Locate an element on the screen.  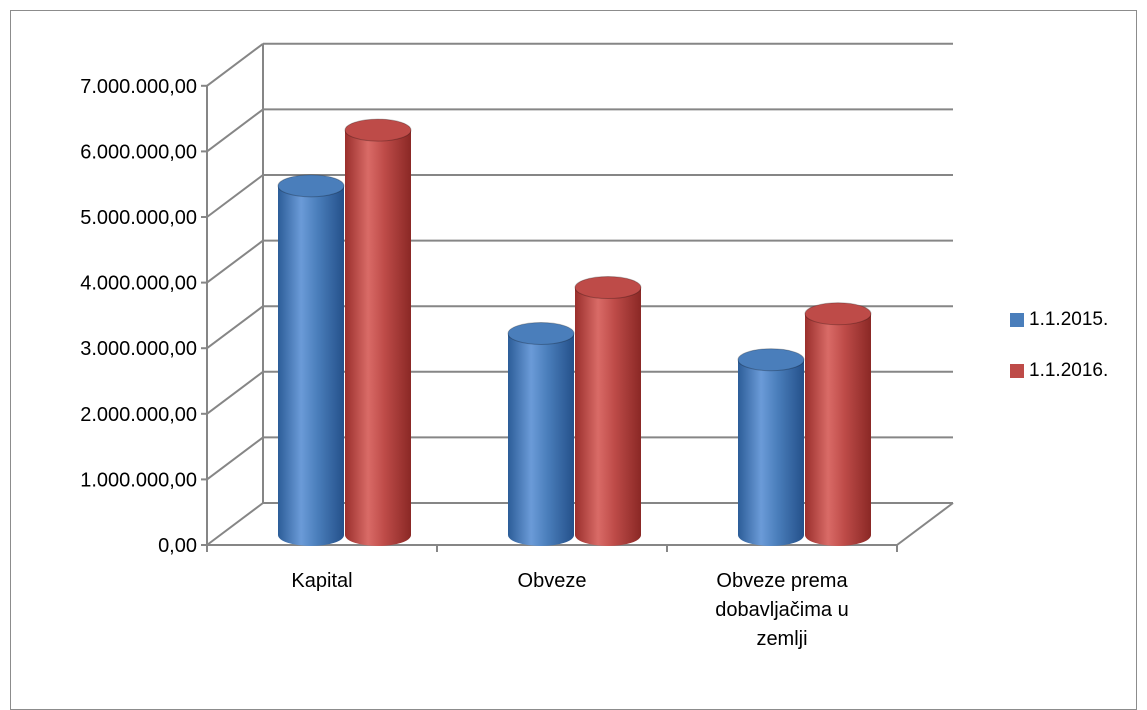
bar-1.1.2015.-Obveze is located at coordinates (541, 433).